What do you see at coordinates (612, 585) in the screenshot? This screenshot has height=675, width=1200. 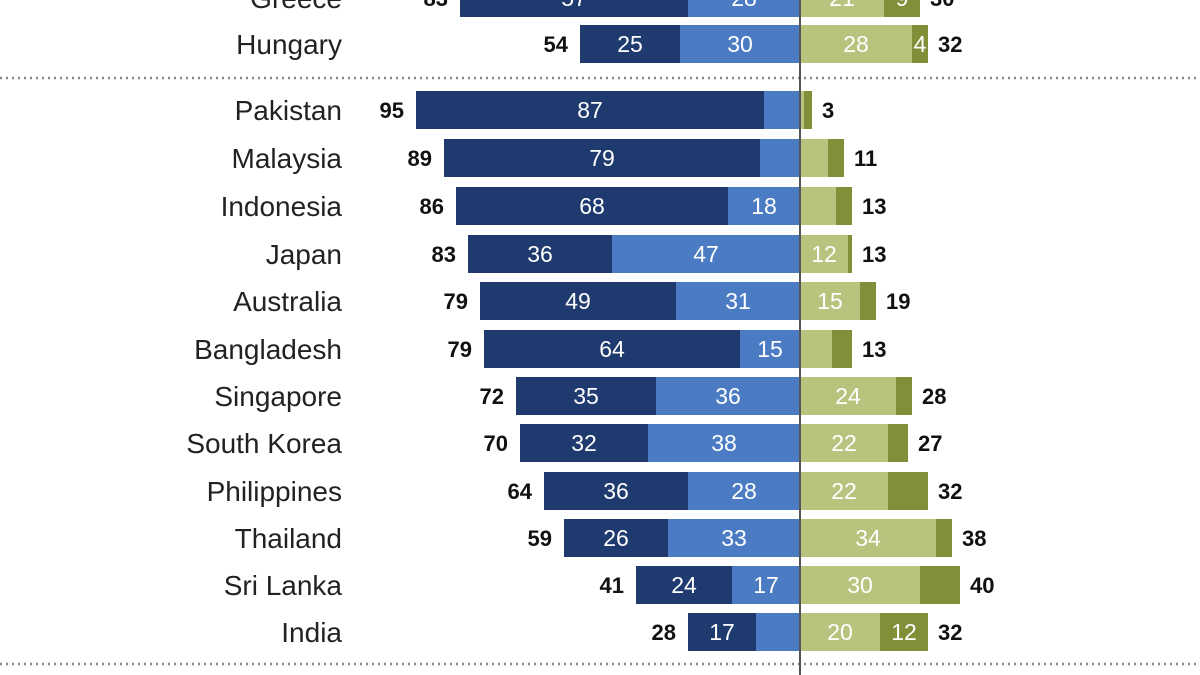 I see `left-total-label: 41` at bounding box center [612, 585].